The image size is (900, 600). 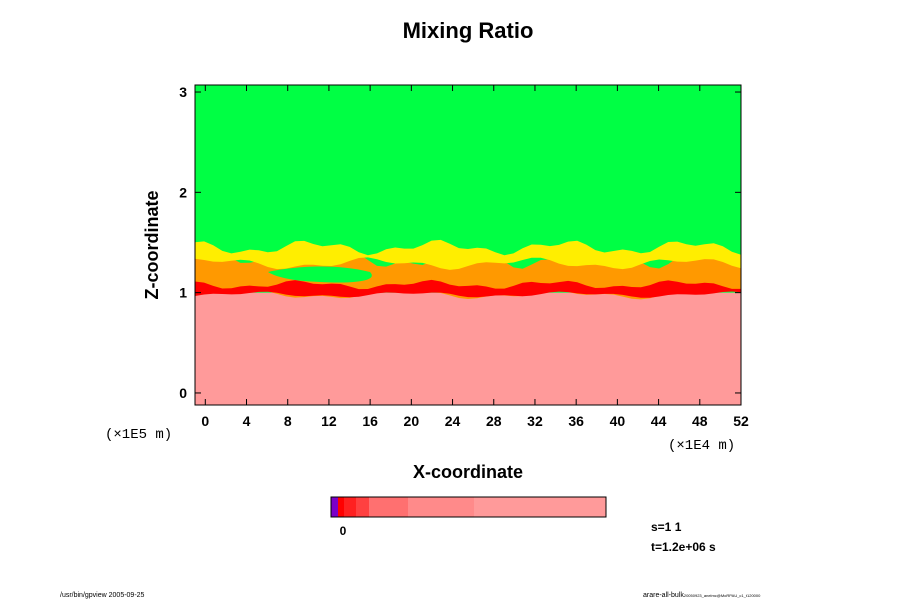 I want to click on lower-eddies, so click(x=497, y=360).